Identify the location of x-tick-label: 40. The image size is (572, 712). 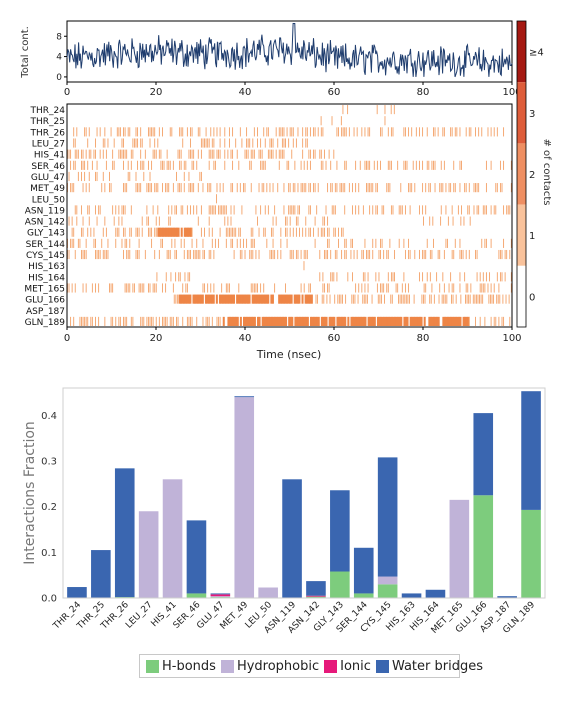
(245, 338).